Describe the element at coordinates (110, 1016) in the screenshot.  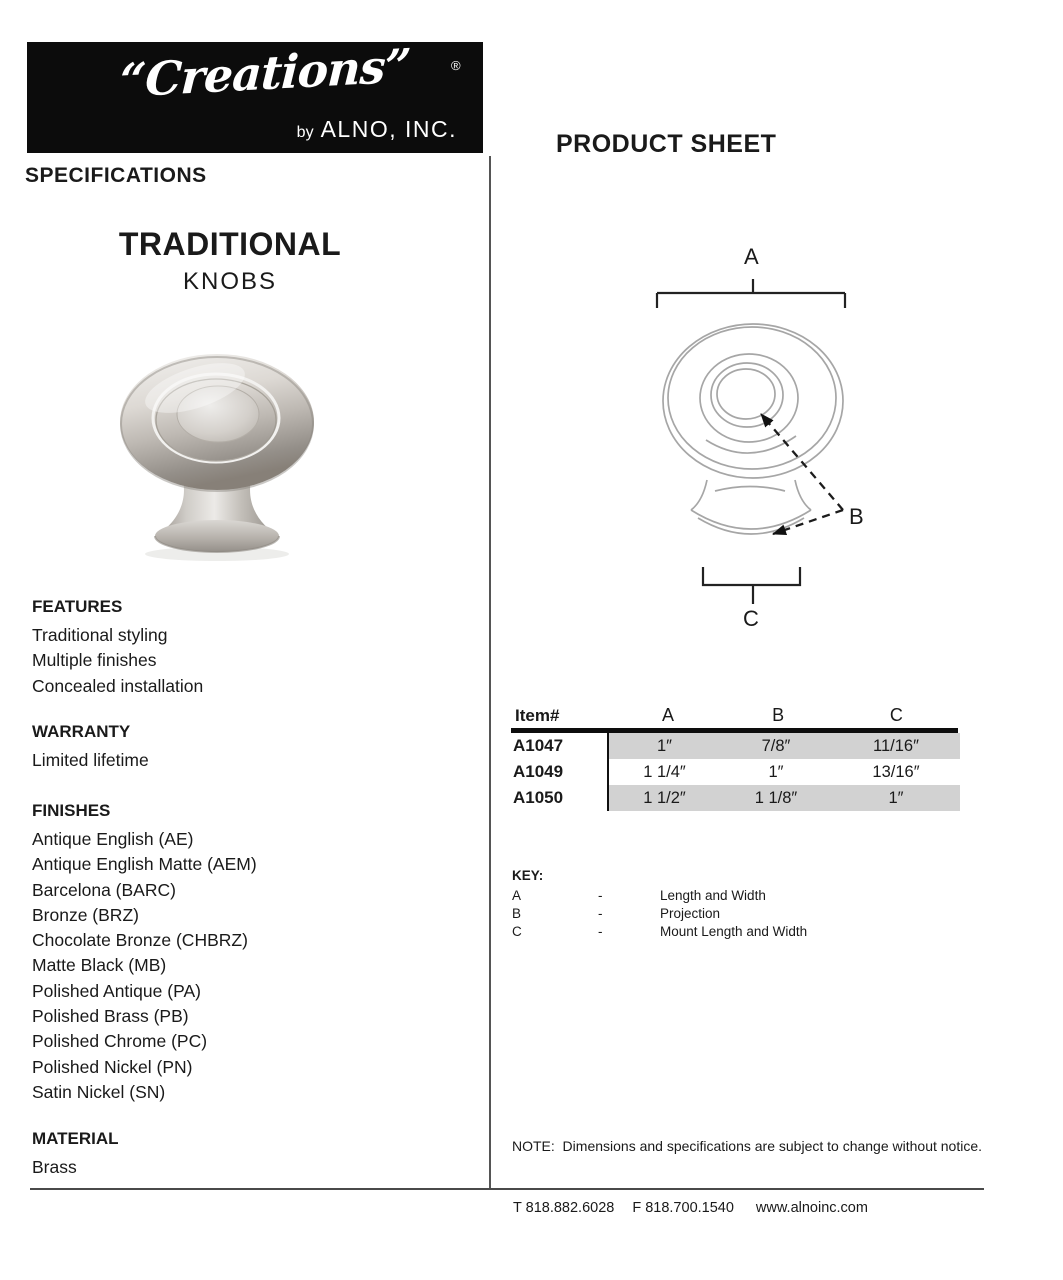
I see `finish-item: Polished Brass (PB)` at that location.